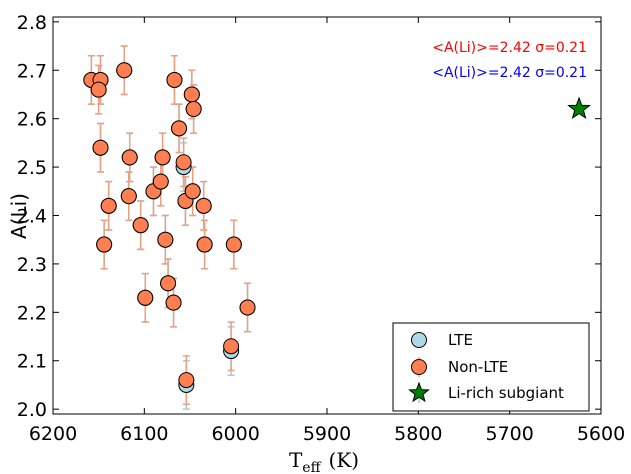 The image size is (631, 474). What do you see at coordinates (344, 460) in the screenshot?
I see `x-axis-title-unit: (K)` at bounding box center [344, 460].